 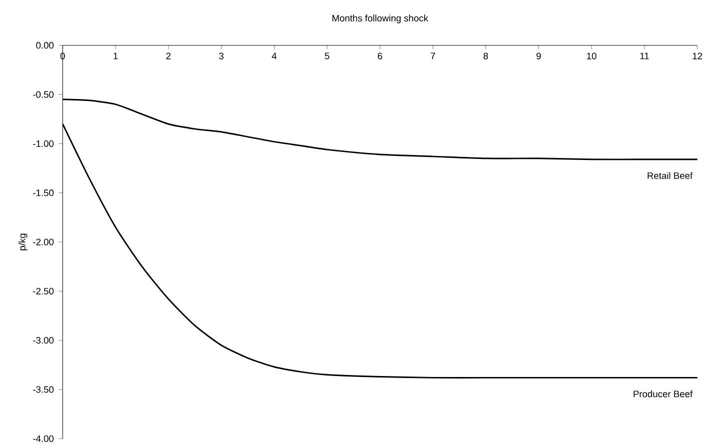 I want to click on x-tick-label: 12, so click(x=697, y=56).